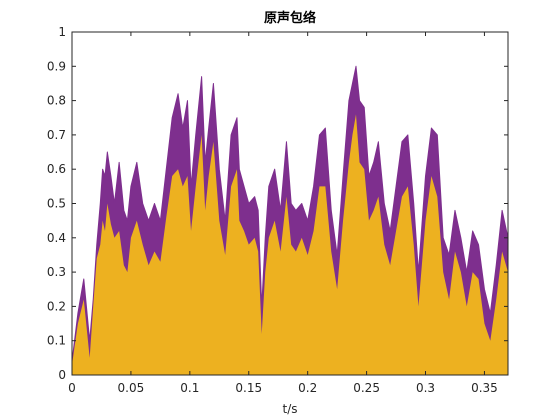  I want to click on y-tick-label: 0, so click(62, 375).